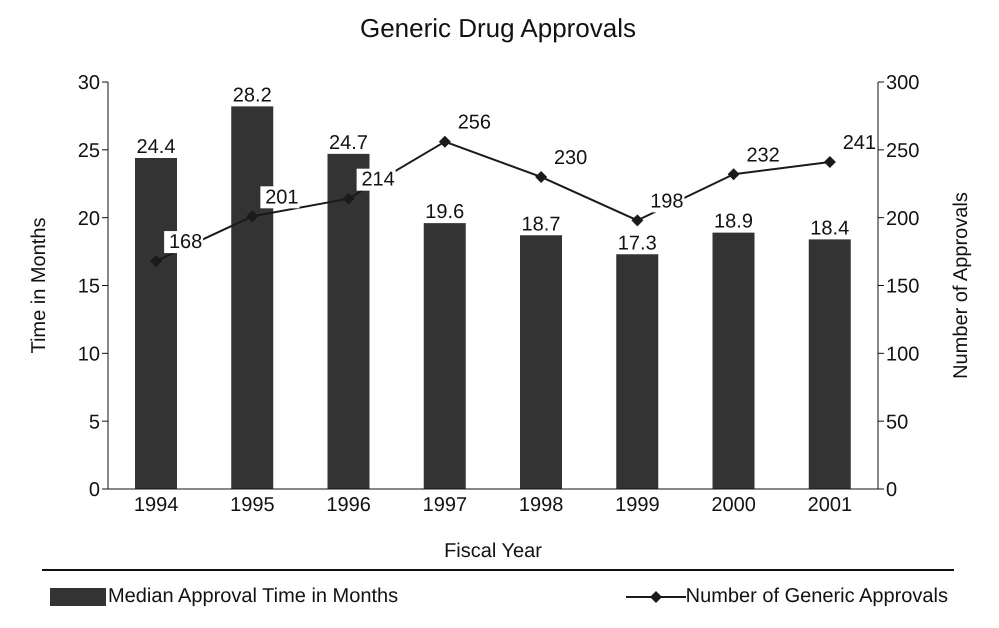  What do you see at coordinates (763, 155) in the screenshot?
I see `data-label: 232` at bounding box center [763, 155].